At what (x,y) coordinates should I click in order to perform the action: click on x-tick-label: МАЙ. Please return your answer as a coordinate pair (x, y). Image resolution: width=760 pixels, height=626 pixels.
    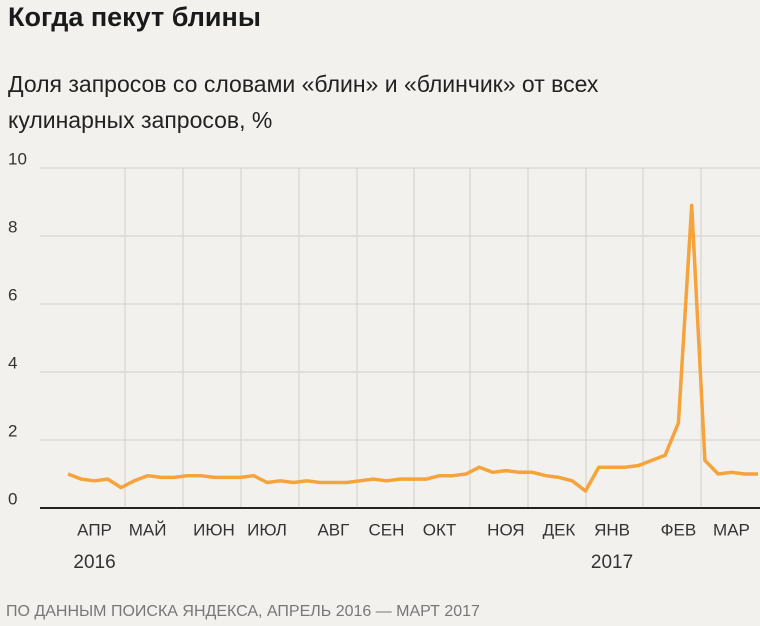
    Looking at the image, I should click on (148, 529).